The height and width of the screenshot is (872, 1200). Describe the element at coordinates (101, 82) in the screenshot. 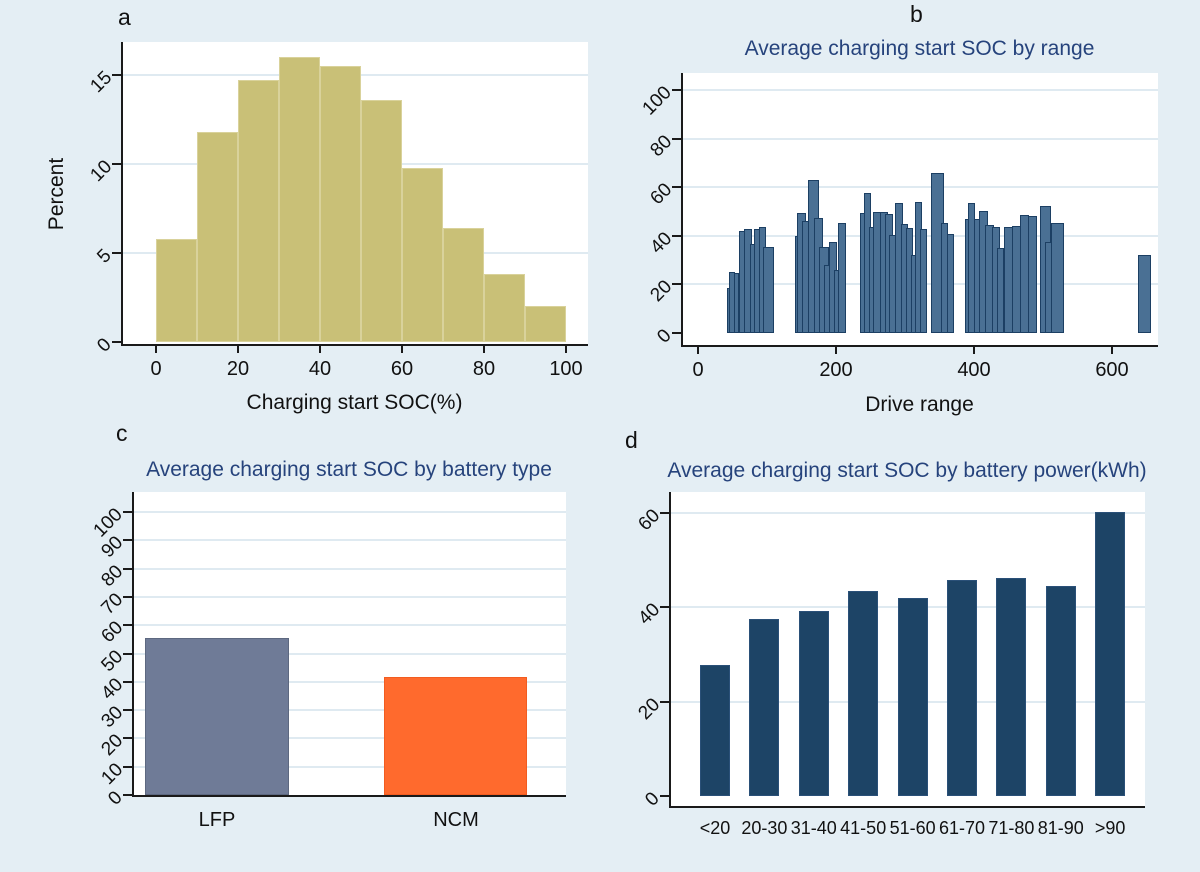

I see `y-axis-tick-label: 15` at that location.